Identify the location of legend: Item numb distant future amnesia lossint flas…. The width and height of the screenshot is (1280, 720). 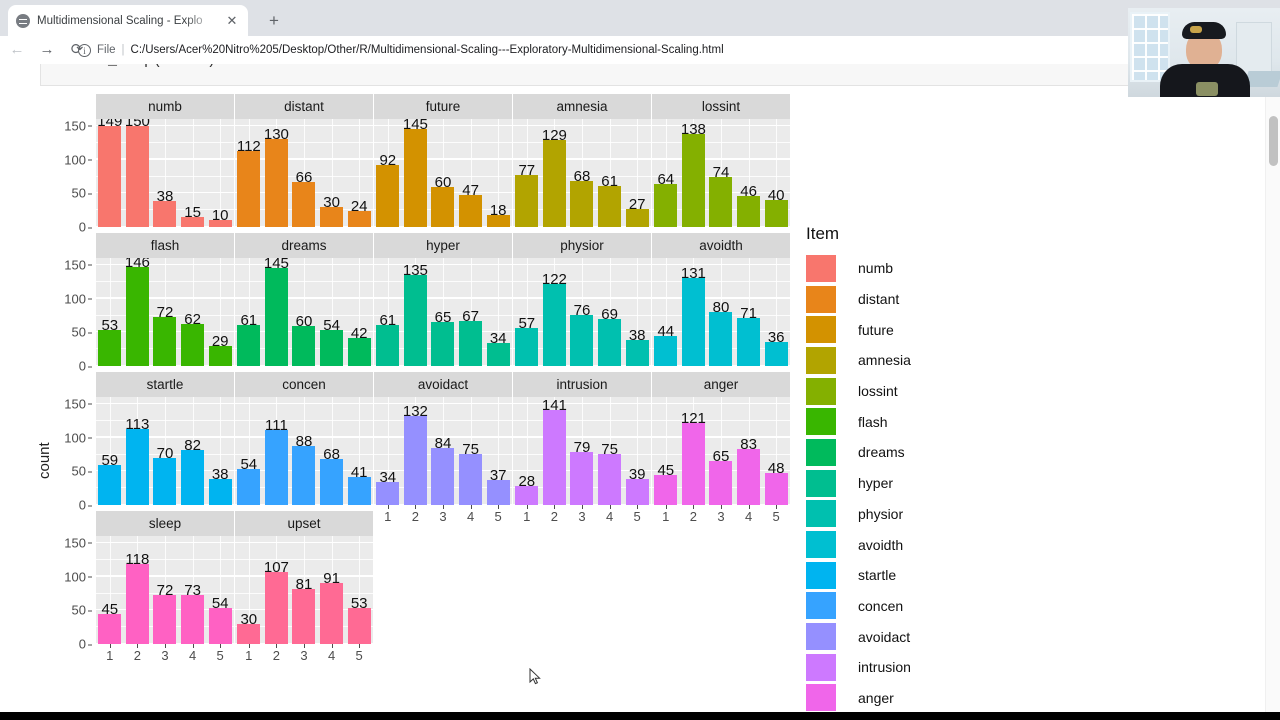
(901, 472).